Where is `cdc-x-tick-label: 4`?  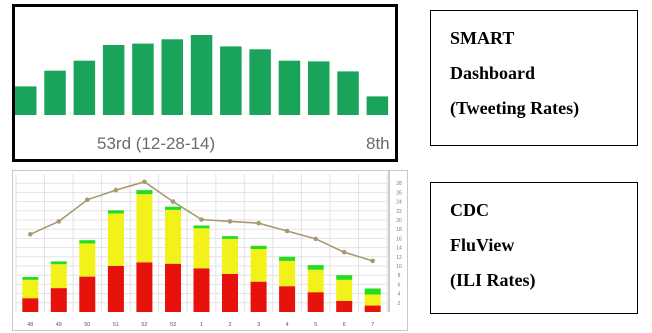
cdc-x-tick-label: 4 is located at coordinates (287, 325).